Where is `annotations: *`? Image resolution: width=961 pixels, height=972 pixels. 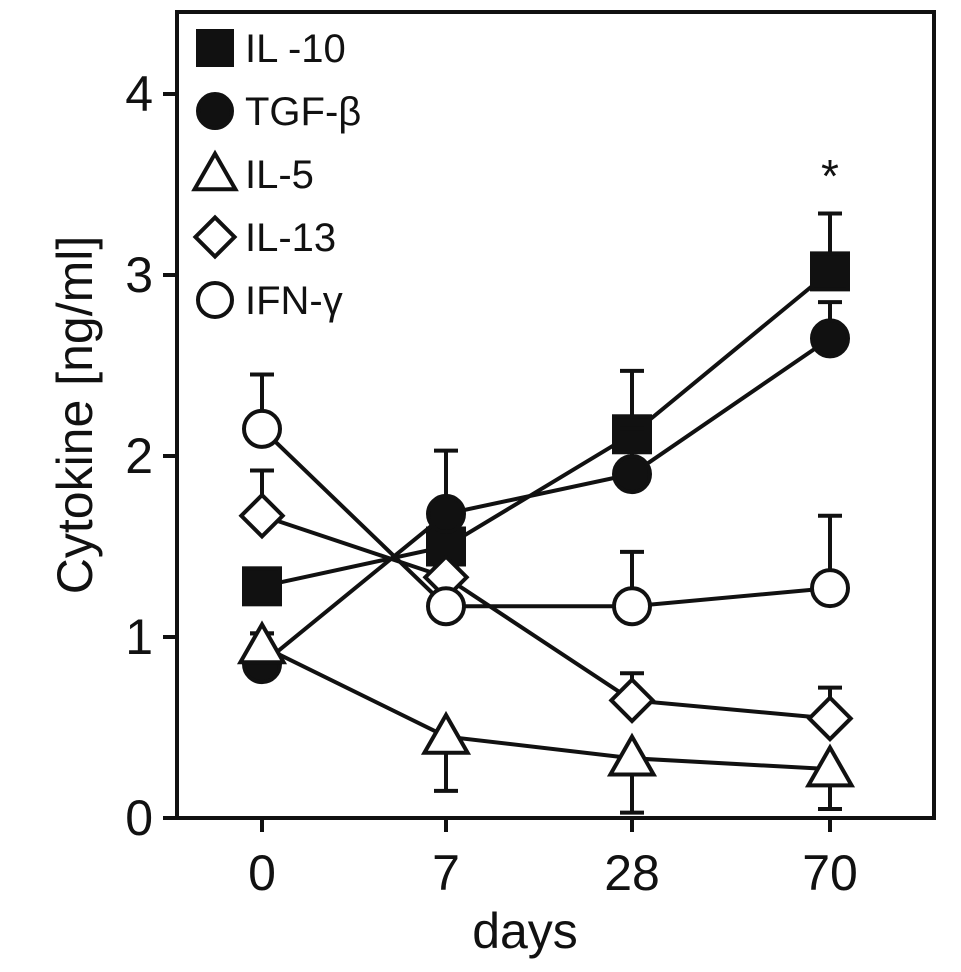 annotations: * is located at coordinates (830, 176).